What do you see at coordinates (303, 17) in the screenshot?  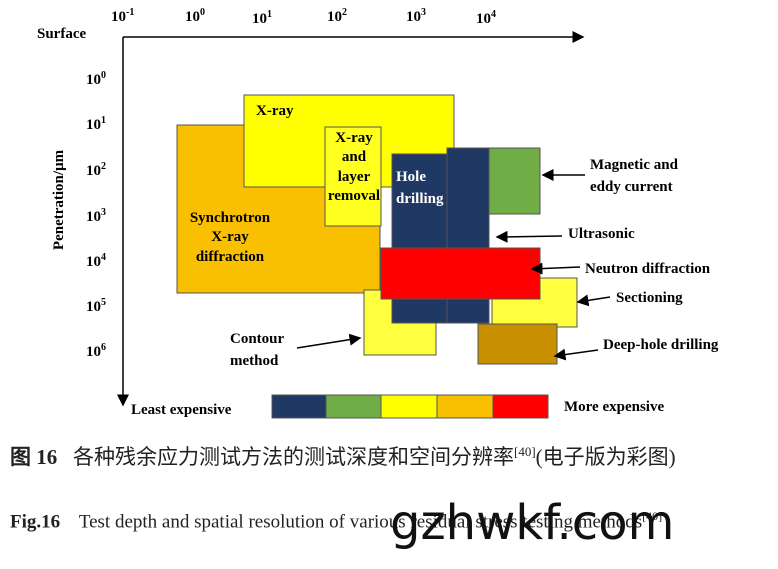 I see `x-ticks: 10⁻¹ 10⁰ 10¹ 10² 10³ 10⁴` at bounding box center [303, 17].